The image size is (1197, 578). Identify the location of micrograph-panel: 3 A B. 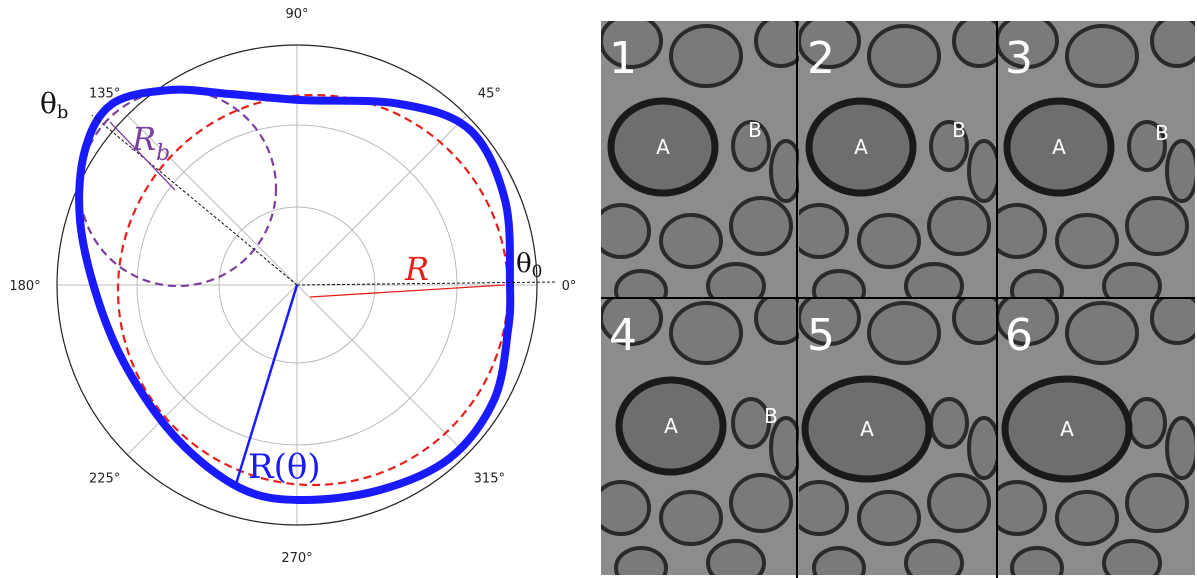
(1096, 159).